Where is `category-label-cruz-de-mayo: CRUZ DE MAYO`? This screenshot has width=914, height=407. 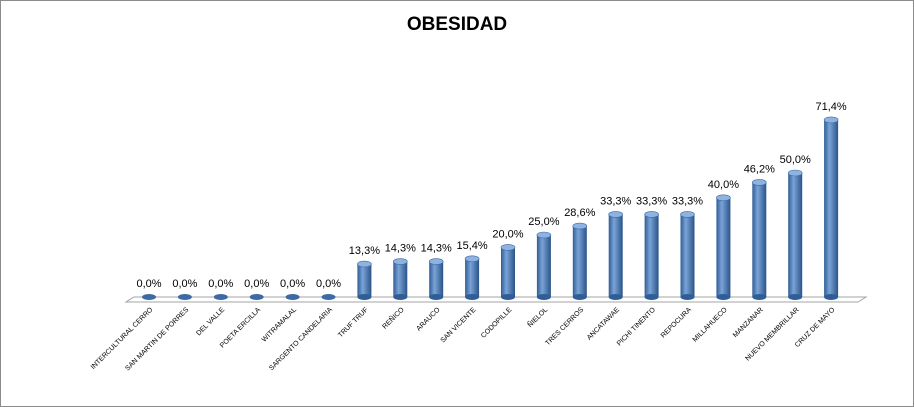 category-label-cruz-de-mayo: CRUZ DE MAYO is located at coordinates (815, 327).